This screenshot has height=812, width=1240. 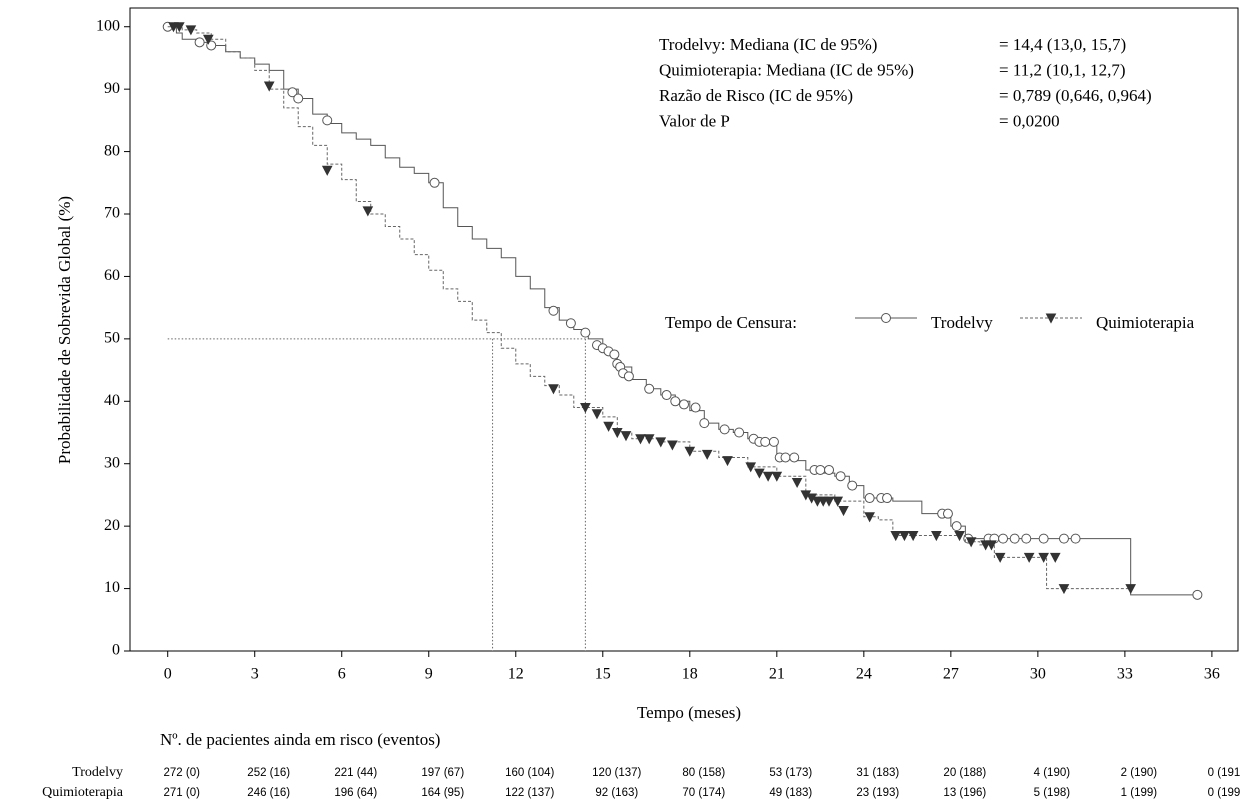 What do you see at coordinates (1029, 120) in the screenshot?
I see `annotation-value: = 0,0200` at bounding box center [1029, 120].